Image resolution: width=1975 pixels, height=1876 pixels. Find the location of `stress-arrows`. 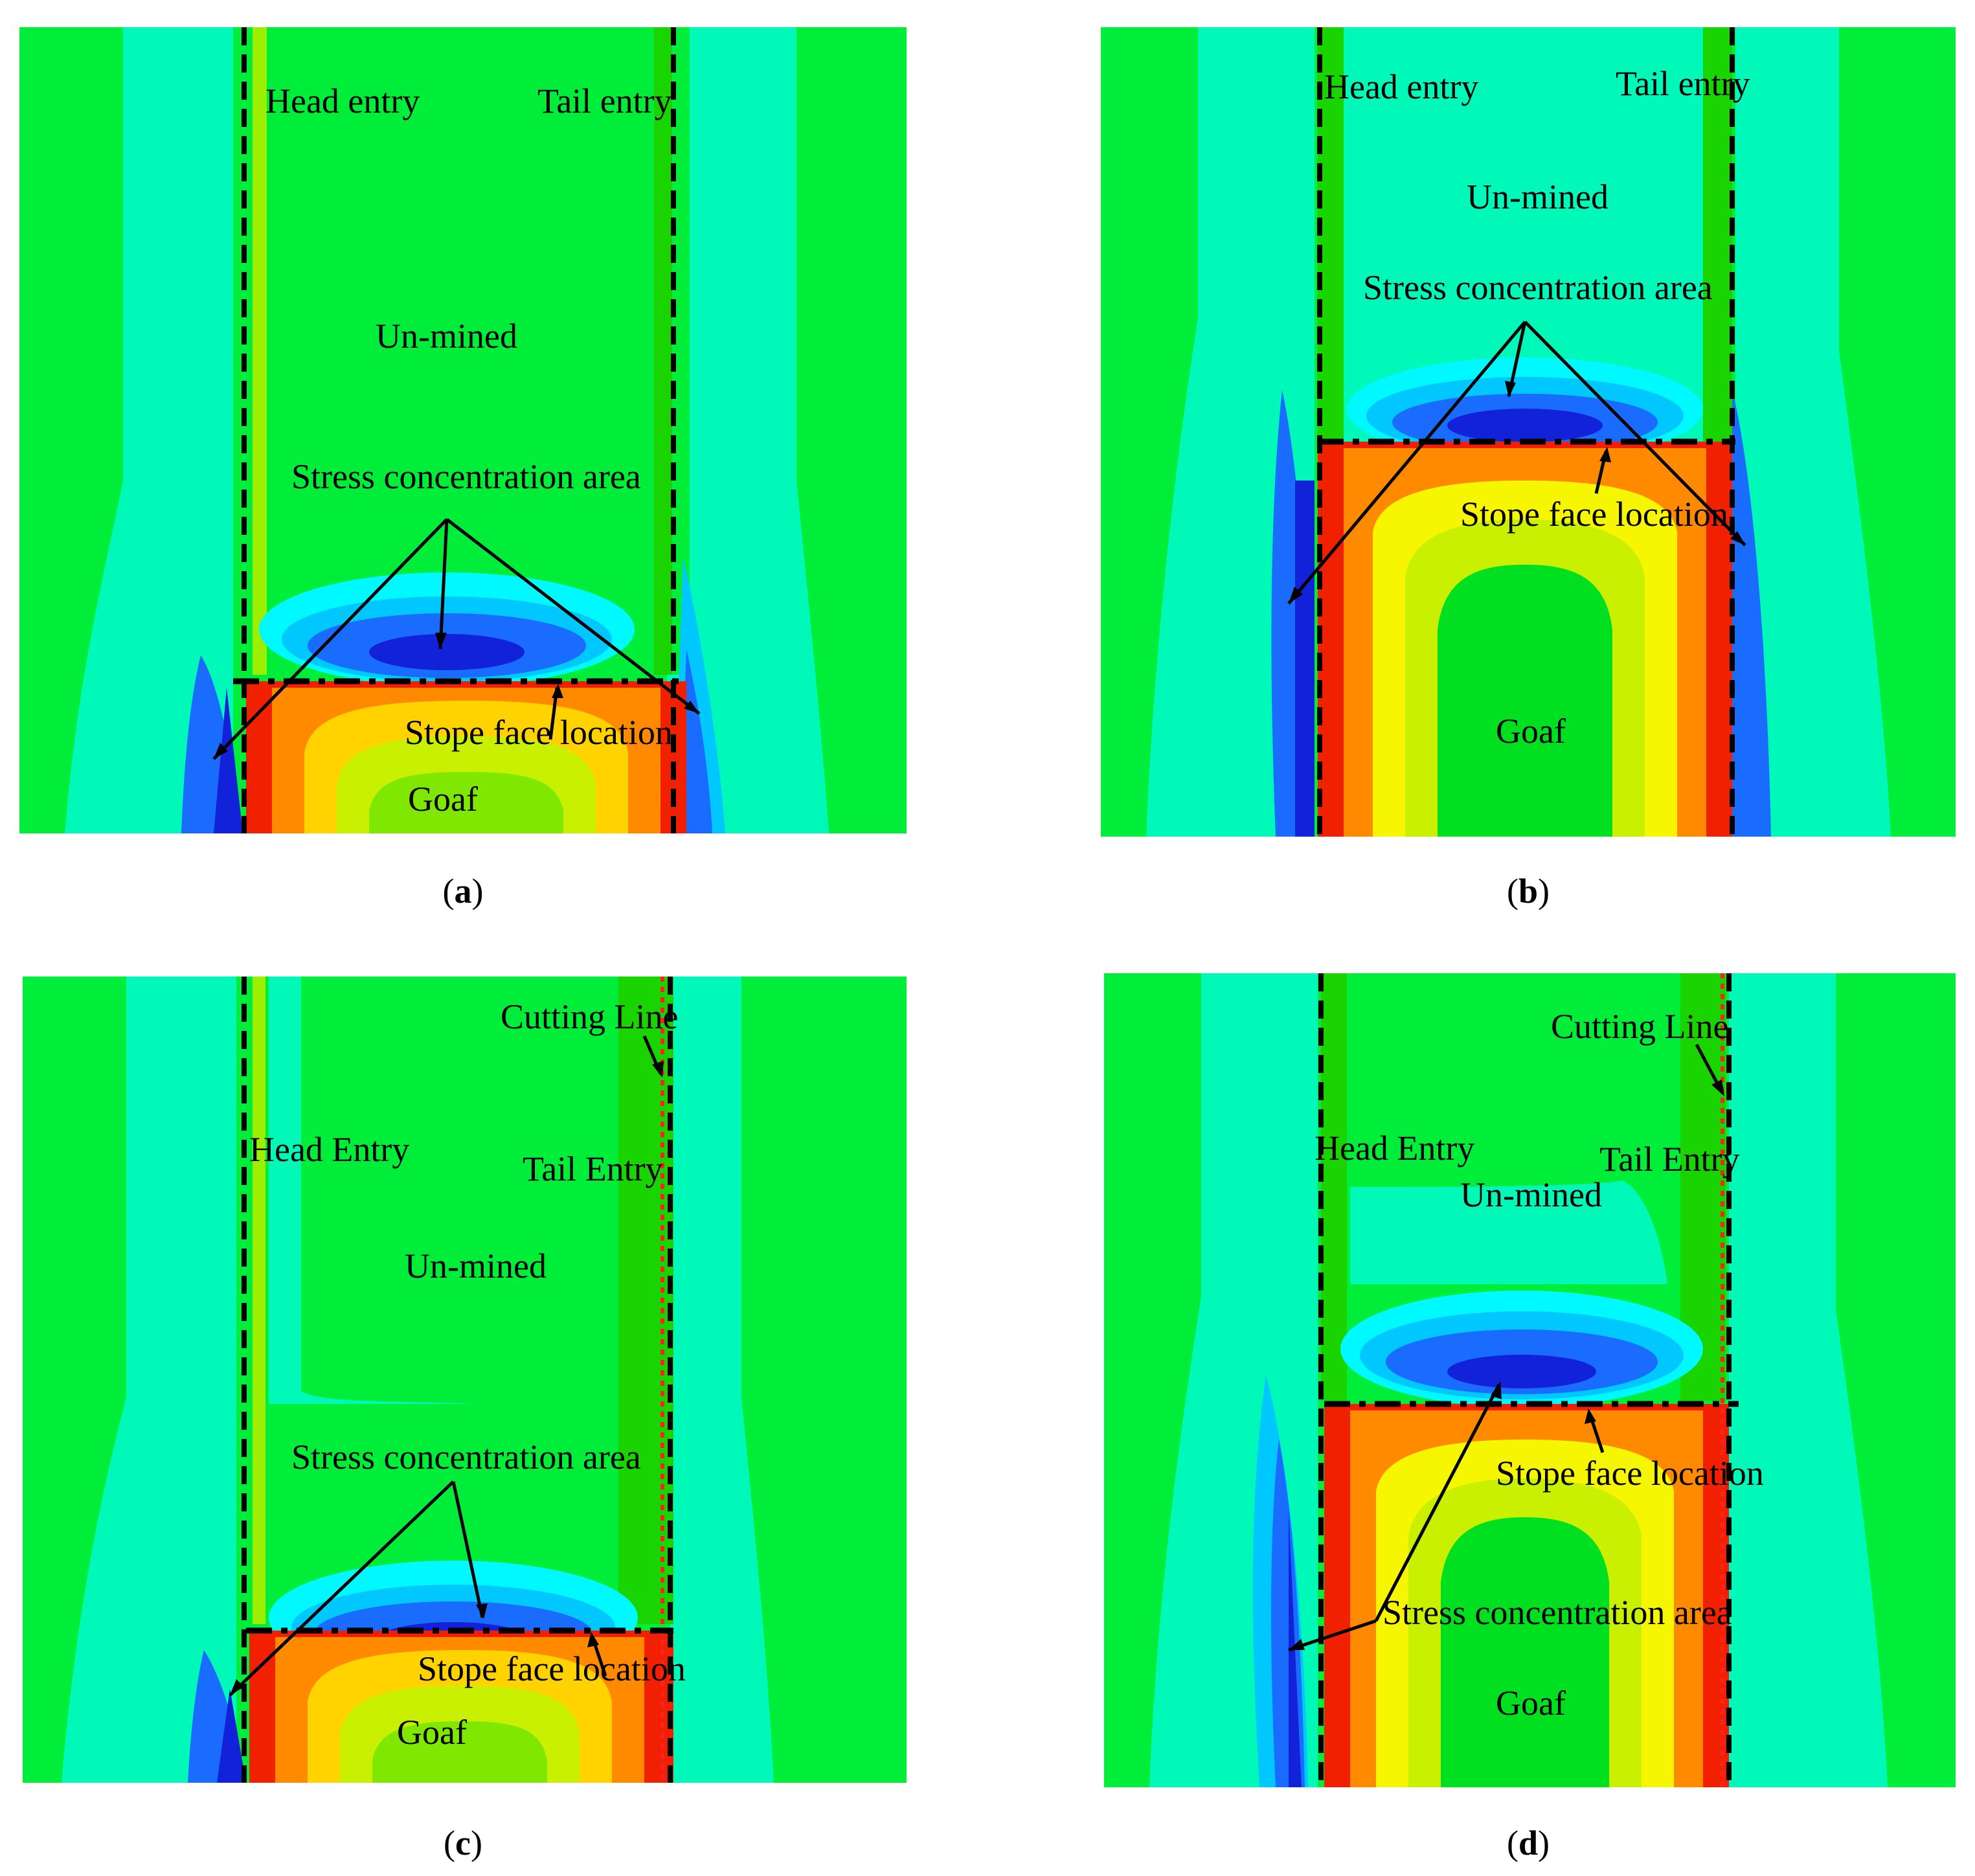

stress-arrows is located at coordinates (1517, 463).